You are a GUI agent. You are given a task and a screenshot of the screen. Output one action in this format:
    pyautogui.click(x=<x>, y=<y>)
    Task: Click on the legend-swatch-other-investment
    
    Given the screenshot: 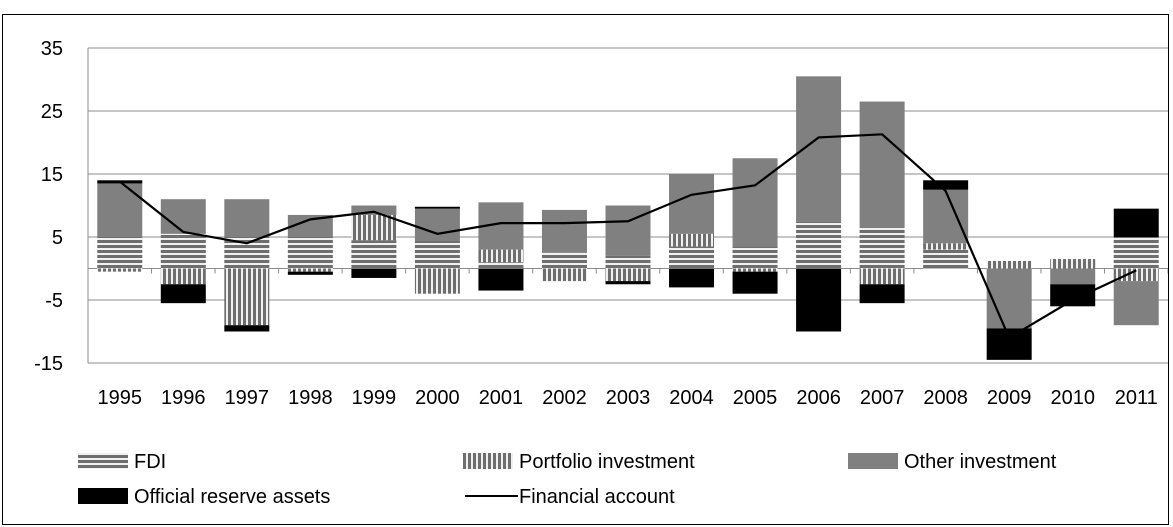 What is the action you would take?
    pyautogui.click(x=873, y=461)
    